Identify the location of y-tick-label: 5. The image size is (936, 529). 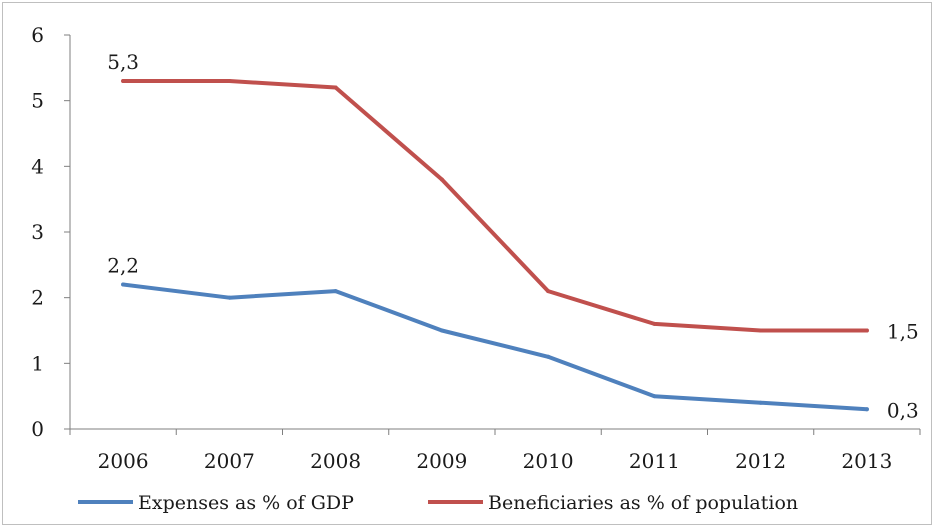
(37, 101).